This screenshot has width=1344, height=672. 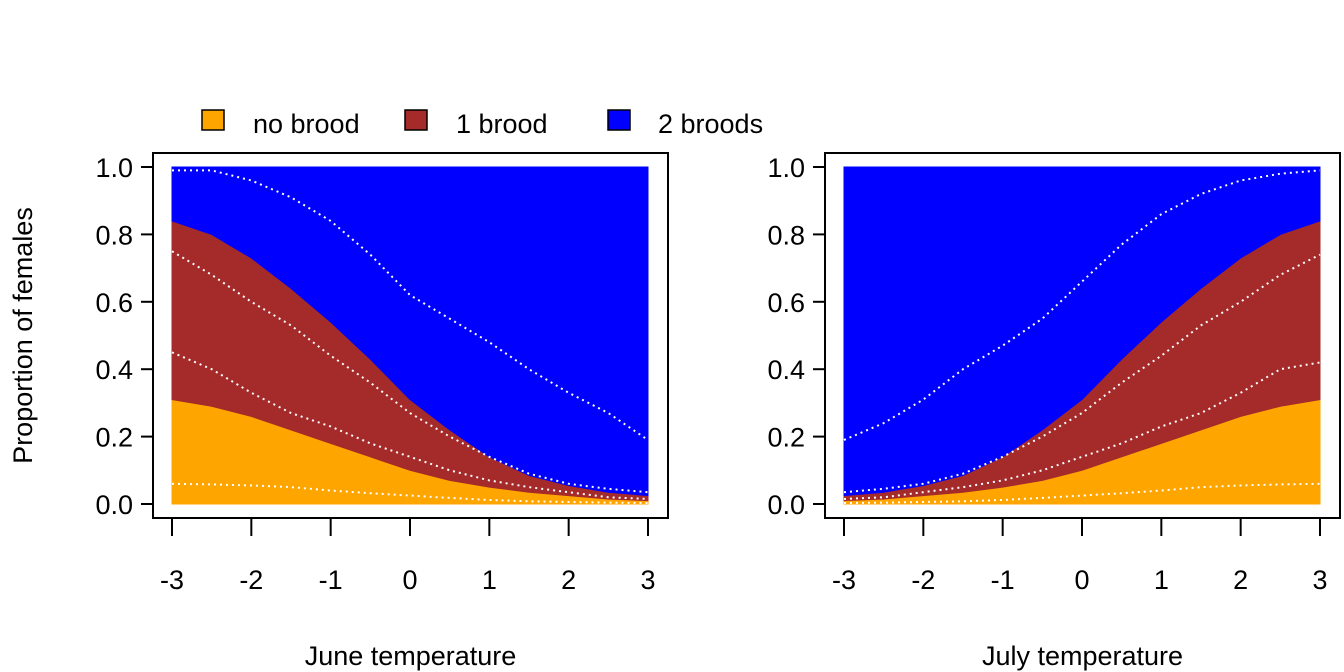 I want to click on x-axis-label: June temperature, so click(x=411, y=656).